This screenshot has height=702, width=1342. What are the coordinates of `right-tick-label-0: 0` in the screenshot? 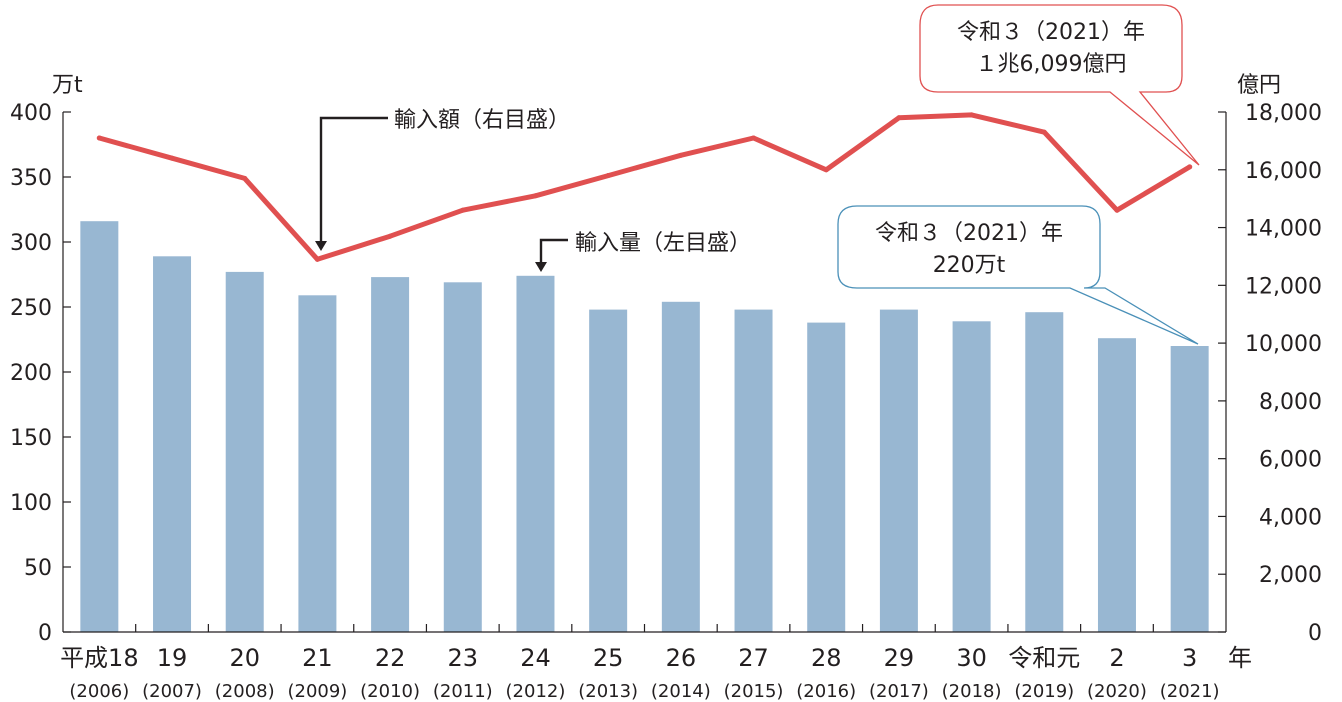 It's located at (1315, 633).